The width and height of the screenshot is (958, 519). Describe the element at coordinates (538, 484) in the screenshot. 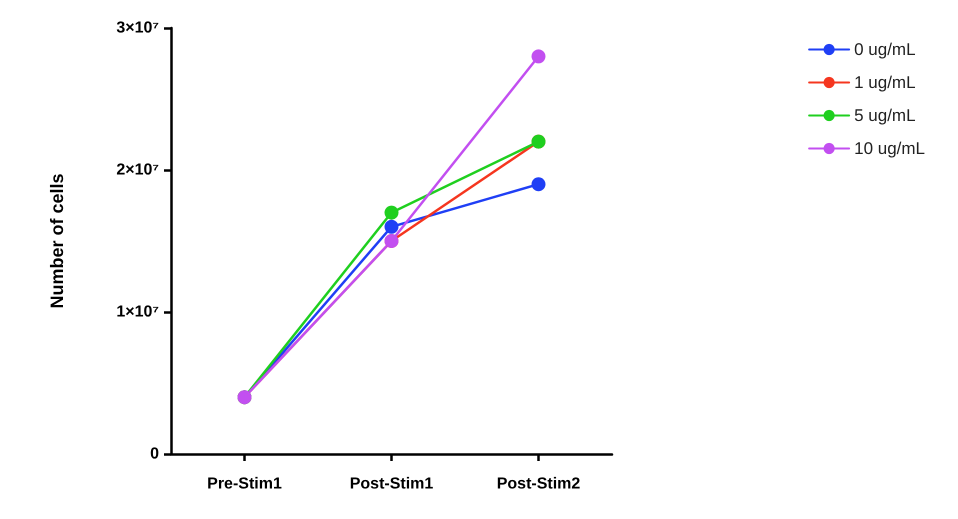

I see `x-tick-label: Post-Stim2` at that location.